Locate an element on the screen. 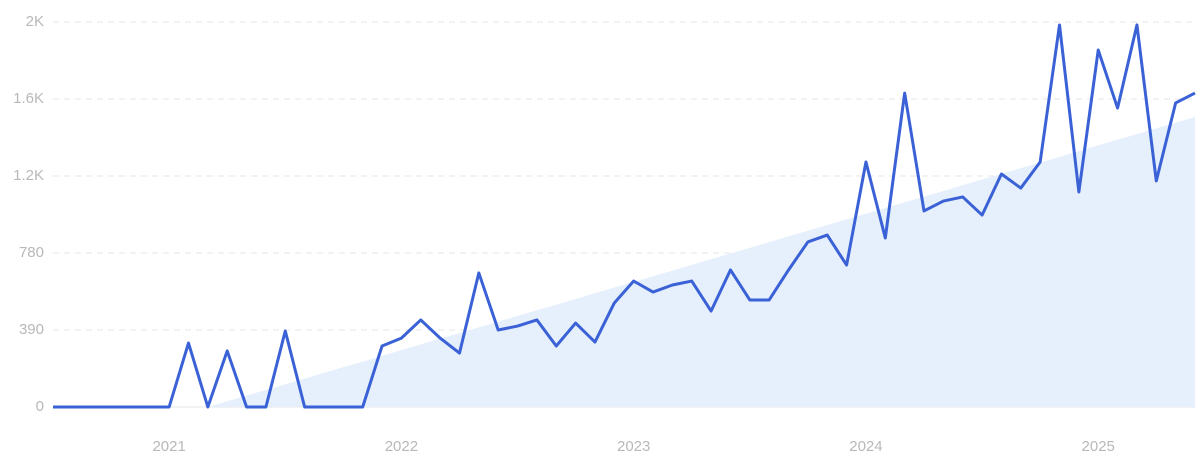 This screenshot has width=1200, height=476. y-tick-label: 1.2K is located at coordinates (28, 175).